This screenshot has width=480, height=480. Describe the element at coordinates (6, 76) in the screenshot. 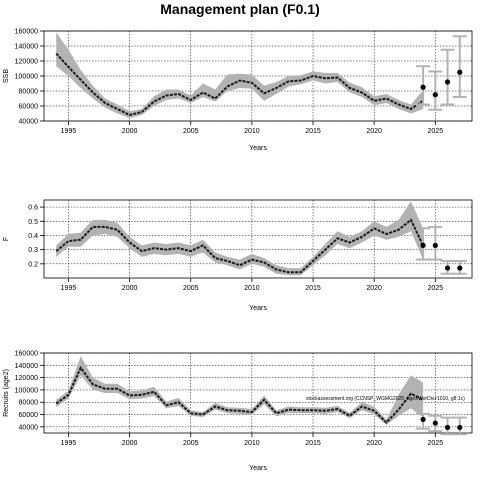

I see `y-axis-label: SSB` at that location.